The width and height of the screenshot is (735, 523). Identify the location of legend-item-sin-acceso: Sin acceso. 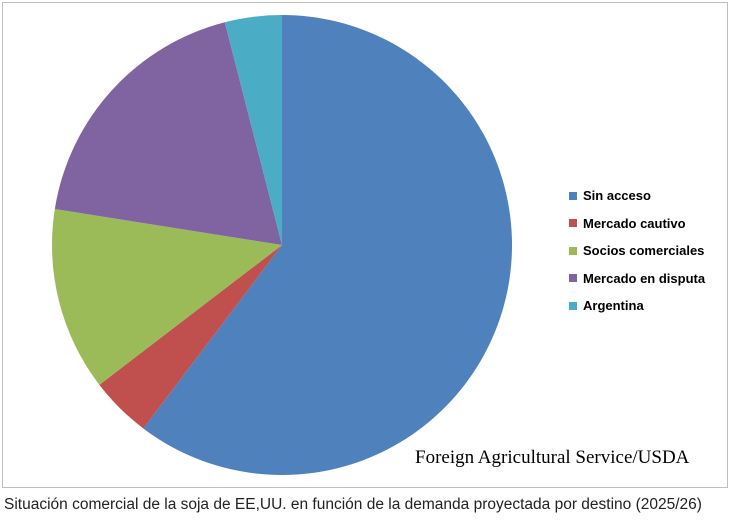
(637, 196).